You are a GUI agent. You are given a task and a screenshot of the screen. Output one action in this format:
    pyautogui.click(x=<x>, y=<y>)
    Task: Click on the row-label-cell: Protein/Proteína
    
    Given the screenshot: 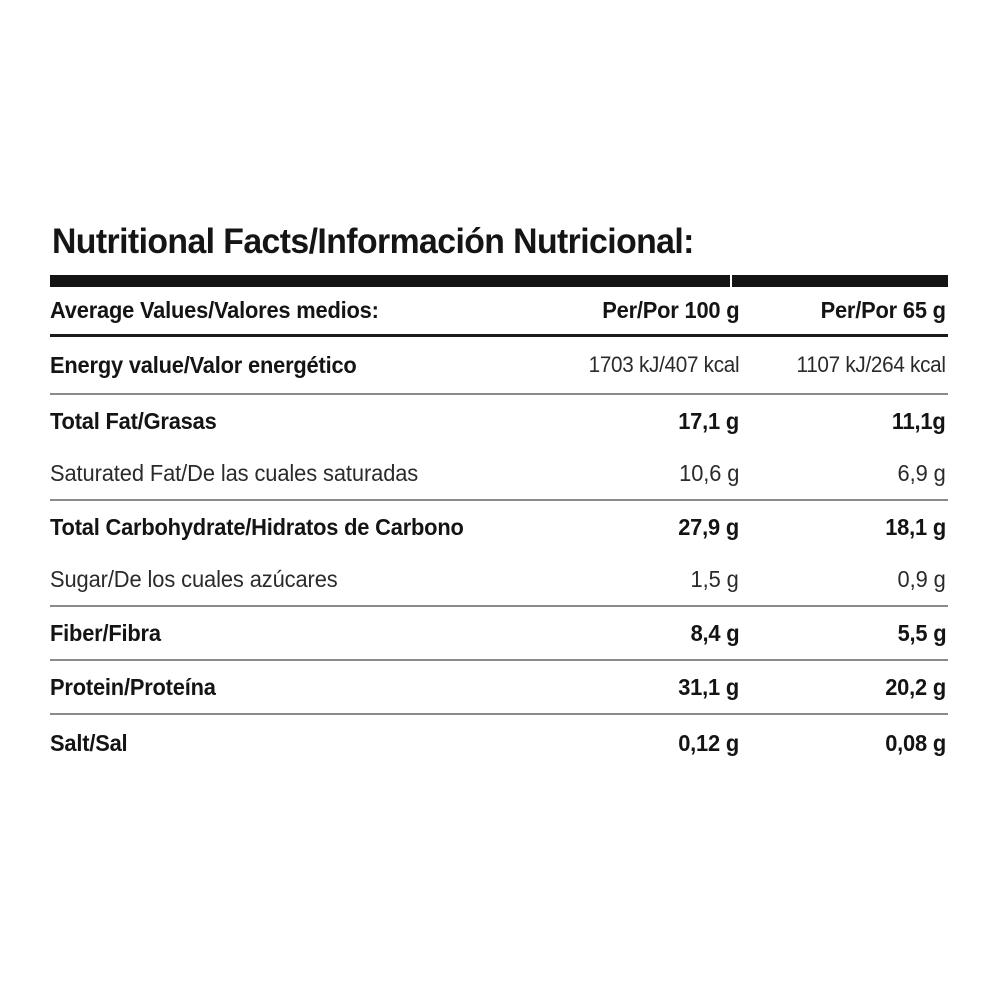 What is the action you would take?
    pyautogui.click(x=310, y=687)
    